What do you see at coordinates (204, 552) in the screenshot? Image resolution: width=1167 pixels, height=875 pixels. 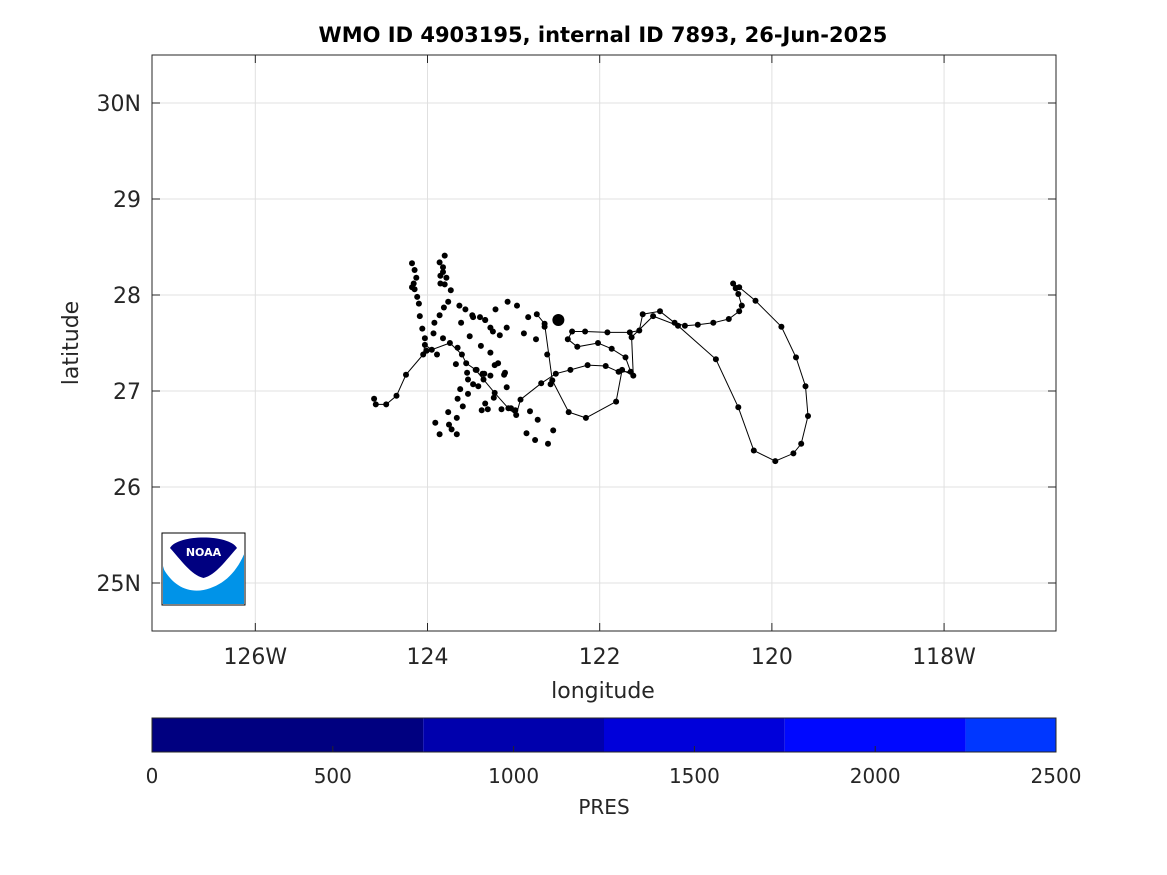 I see `noaa-logo-text: NOAA` at bounding box center [204, 552].